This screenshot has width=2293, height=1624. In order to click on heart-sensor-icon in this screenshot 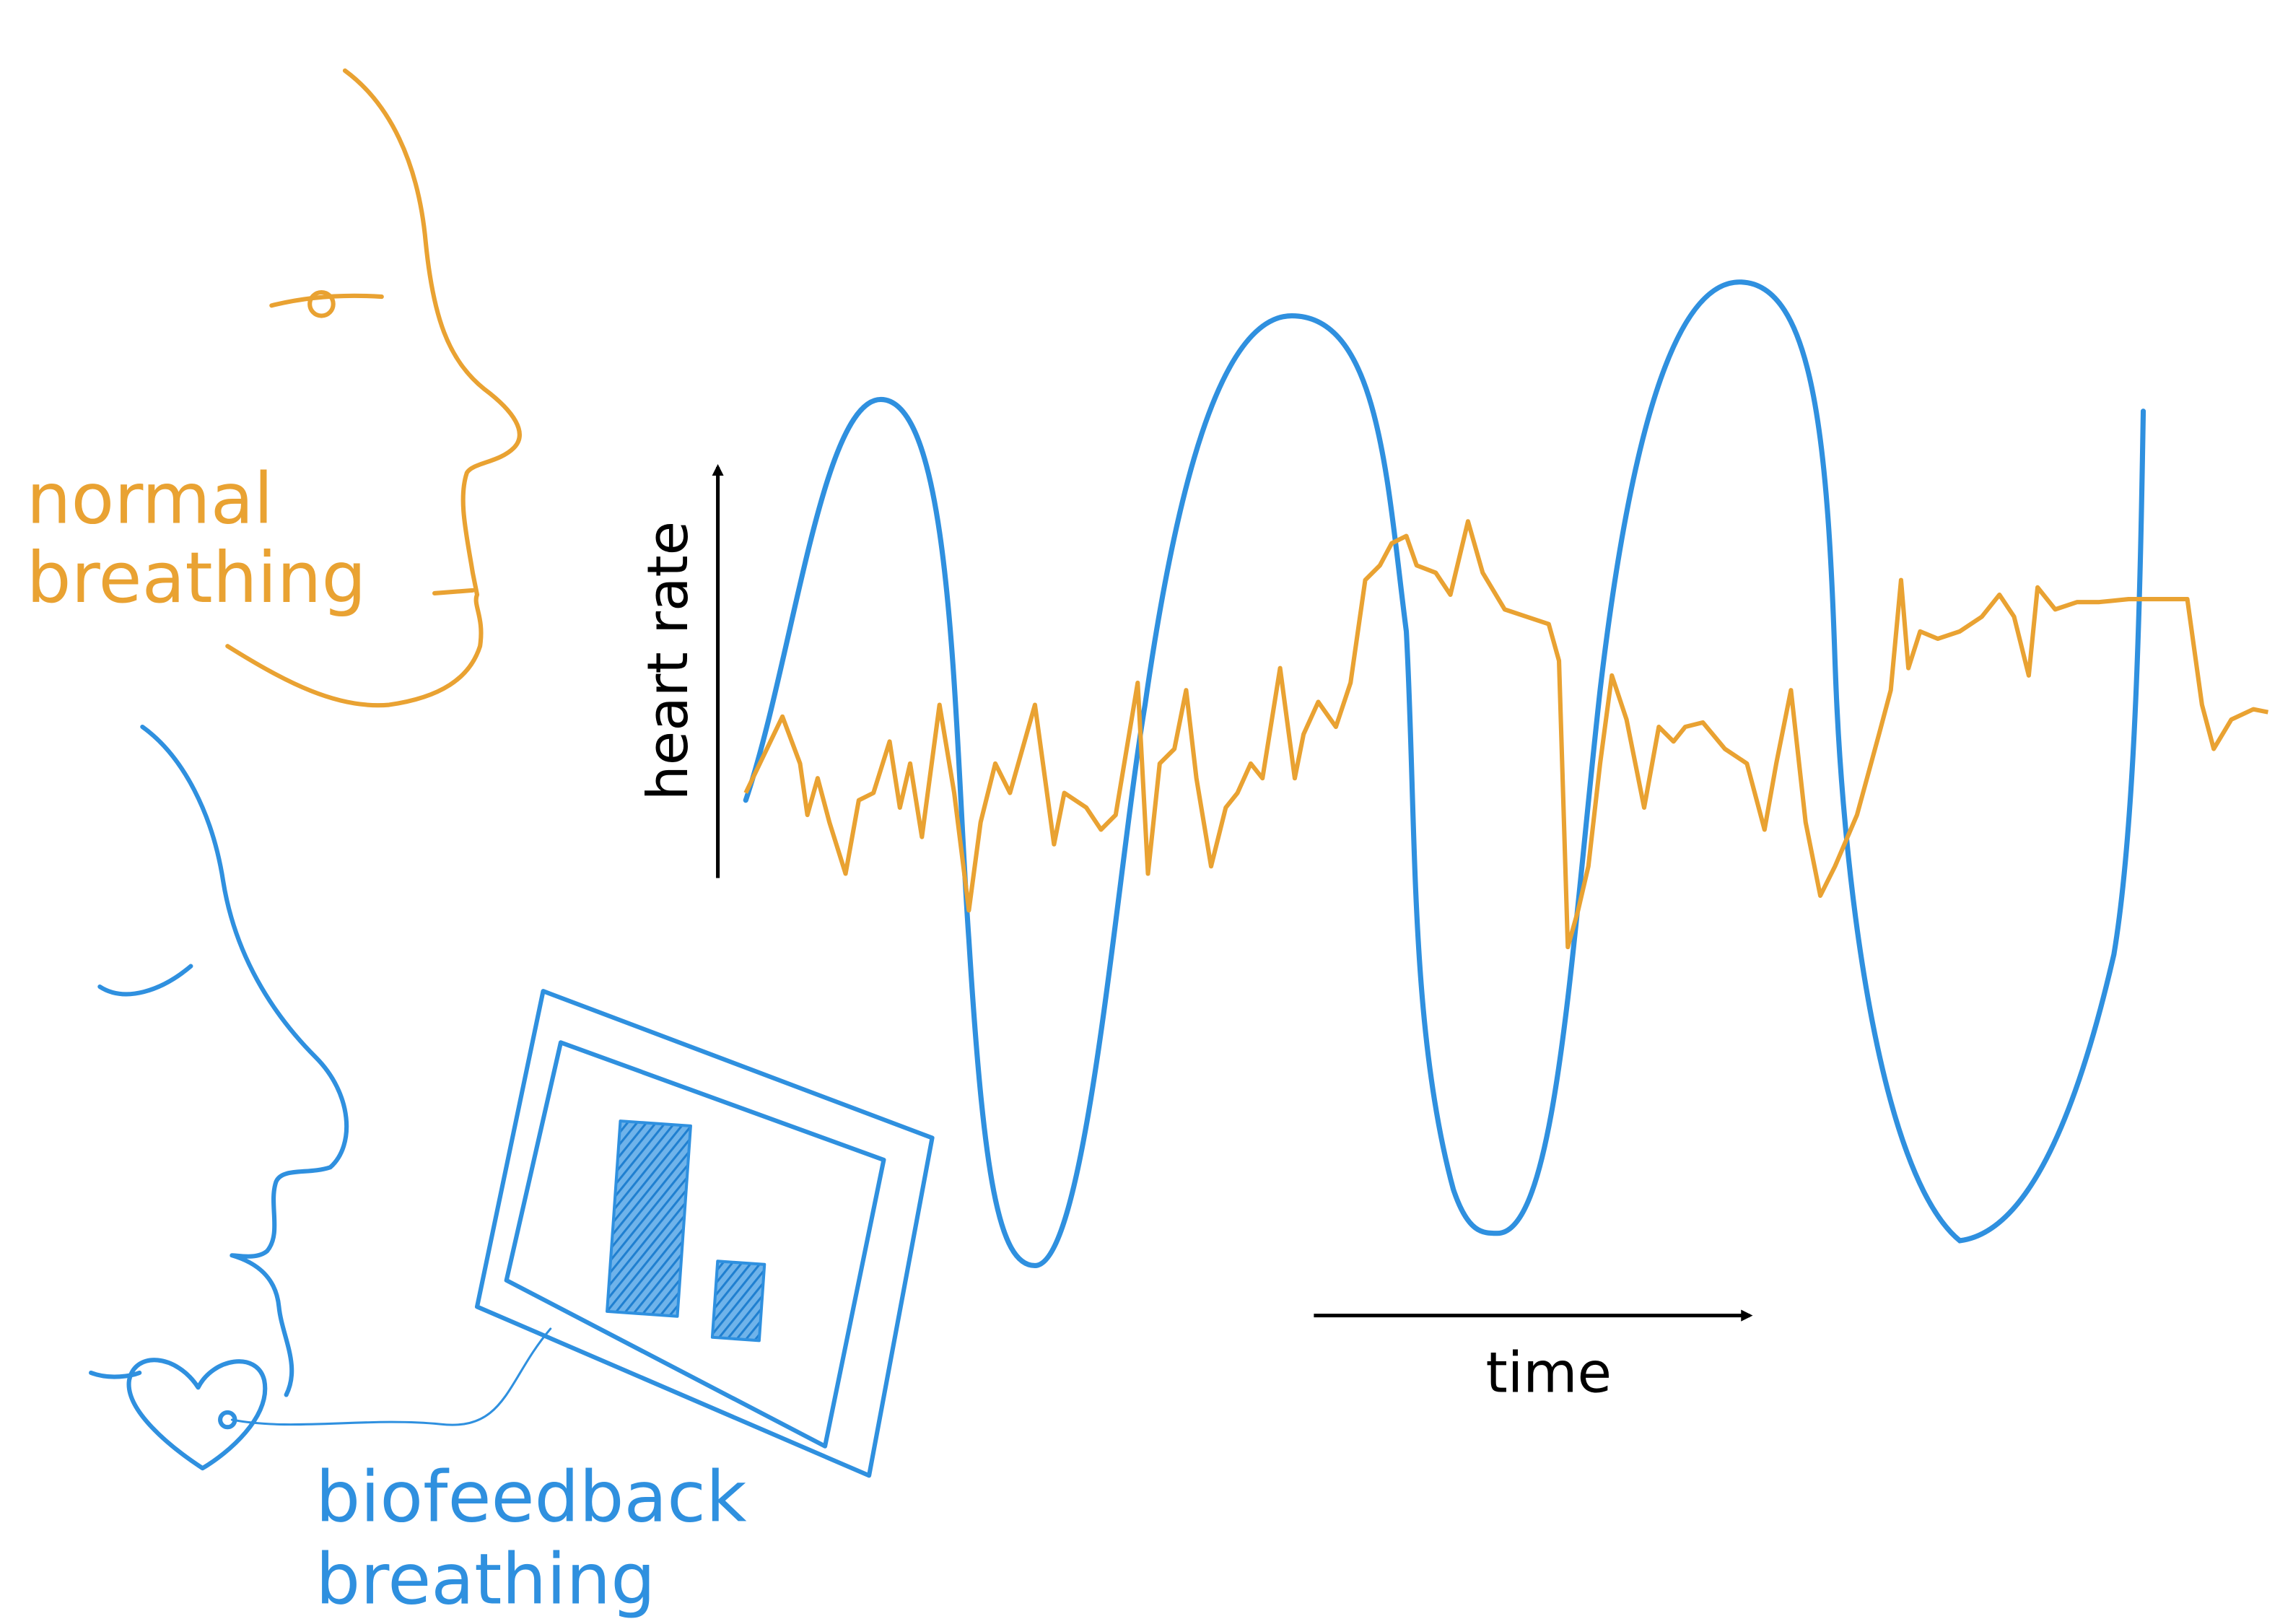, I will do `click(197, 1414)`.